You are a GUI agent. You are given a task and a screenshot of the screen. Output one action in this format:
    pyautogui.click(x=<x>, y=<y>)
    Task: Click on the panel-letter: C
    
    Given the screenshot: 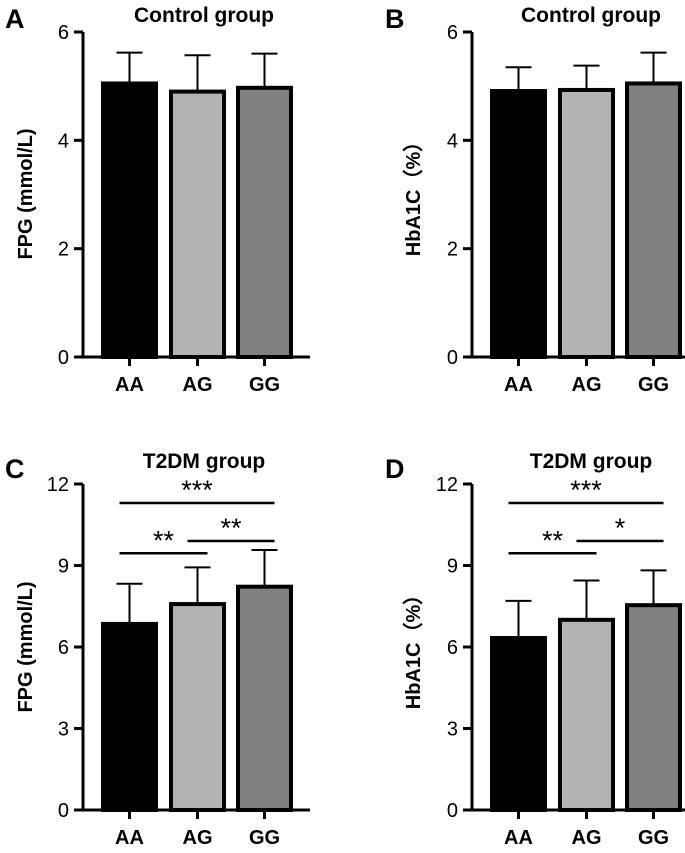 What is the action you would take?
    pyautogui.click(x=15, y=469)
    